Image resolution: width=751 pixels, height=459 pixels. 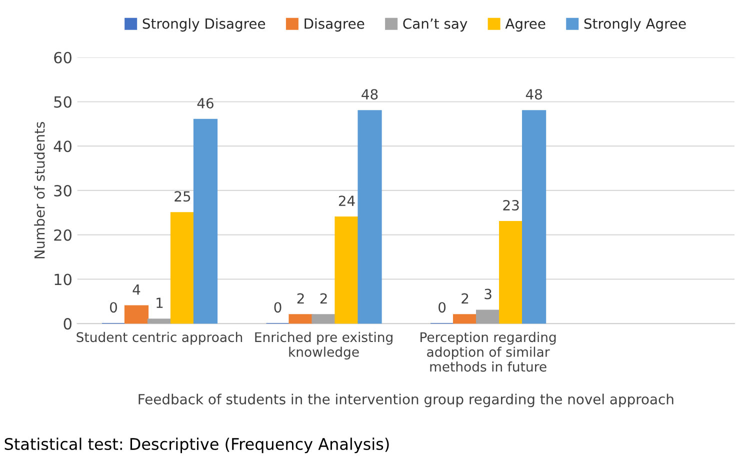 I want to click on y-tick-label: 10, so click(x=63, y=280).